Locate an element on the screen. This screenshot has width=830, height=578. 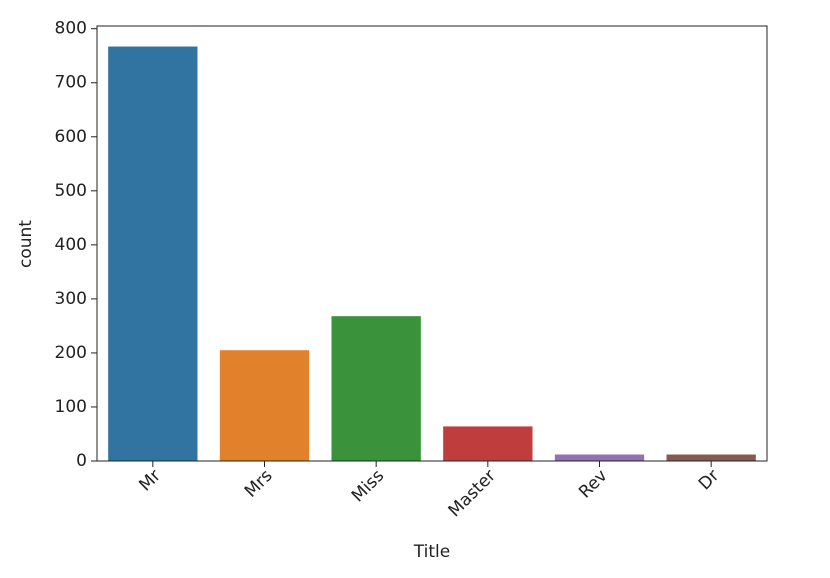
y-tick-label: 300 is located at coordinates (71, 299).